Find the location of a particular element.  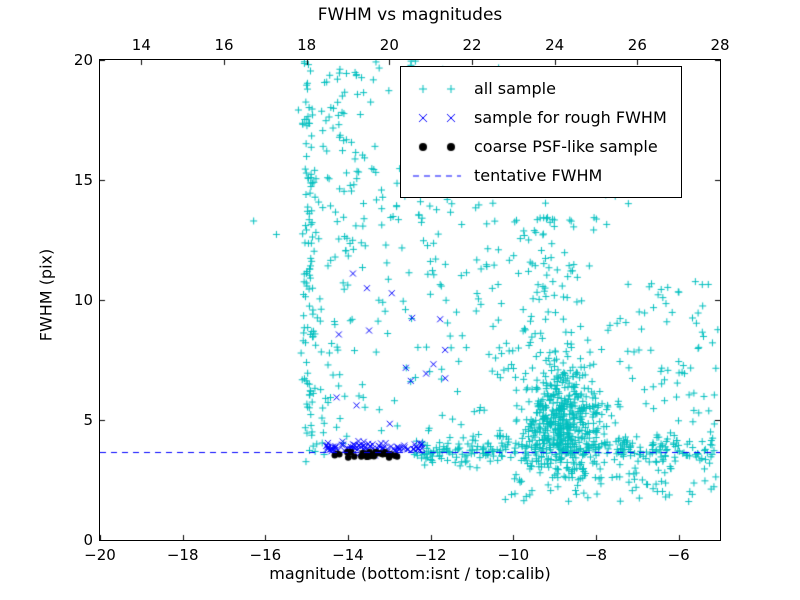

x-bottom-tick-label: −12 is located at coordinates (430, 555).